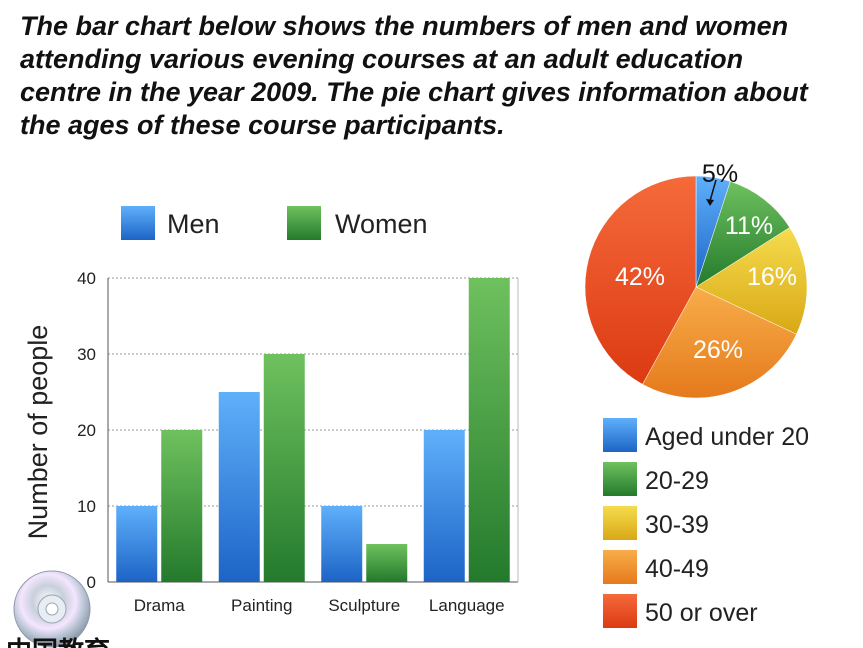  I want to click on legend-label-20-29: 20-29, so click(677, 481).